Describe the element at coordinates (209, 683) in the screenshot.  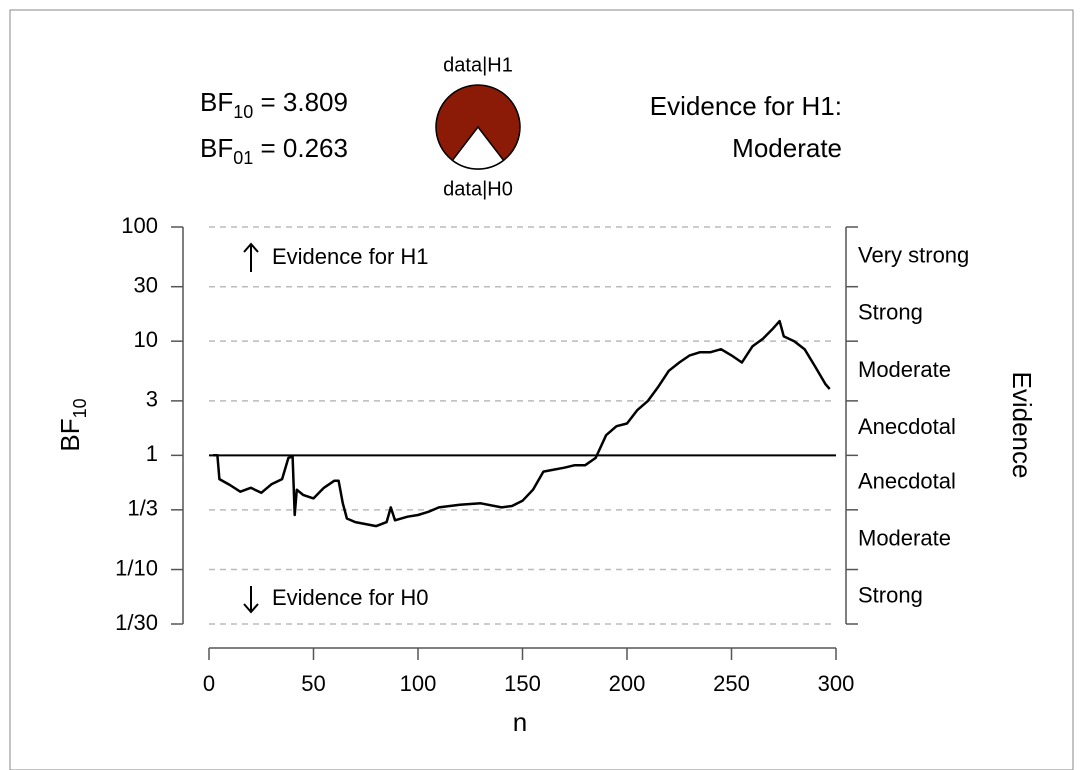
I see `x-tick-label: 0` at that location.